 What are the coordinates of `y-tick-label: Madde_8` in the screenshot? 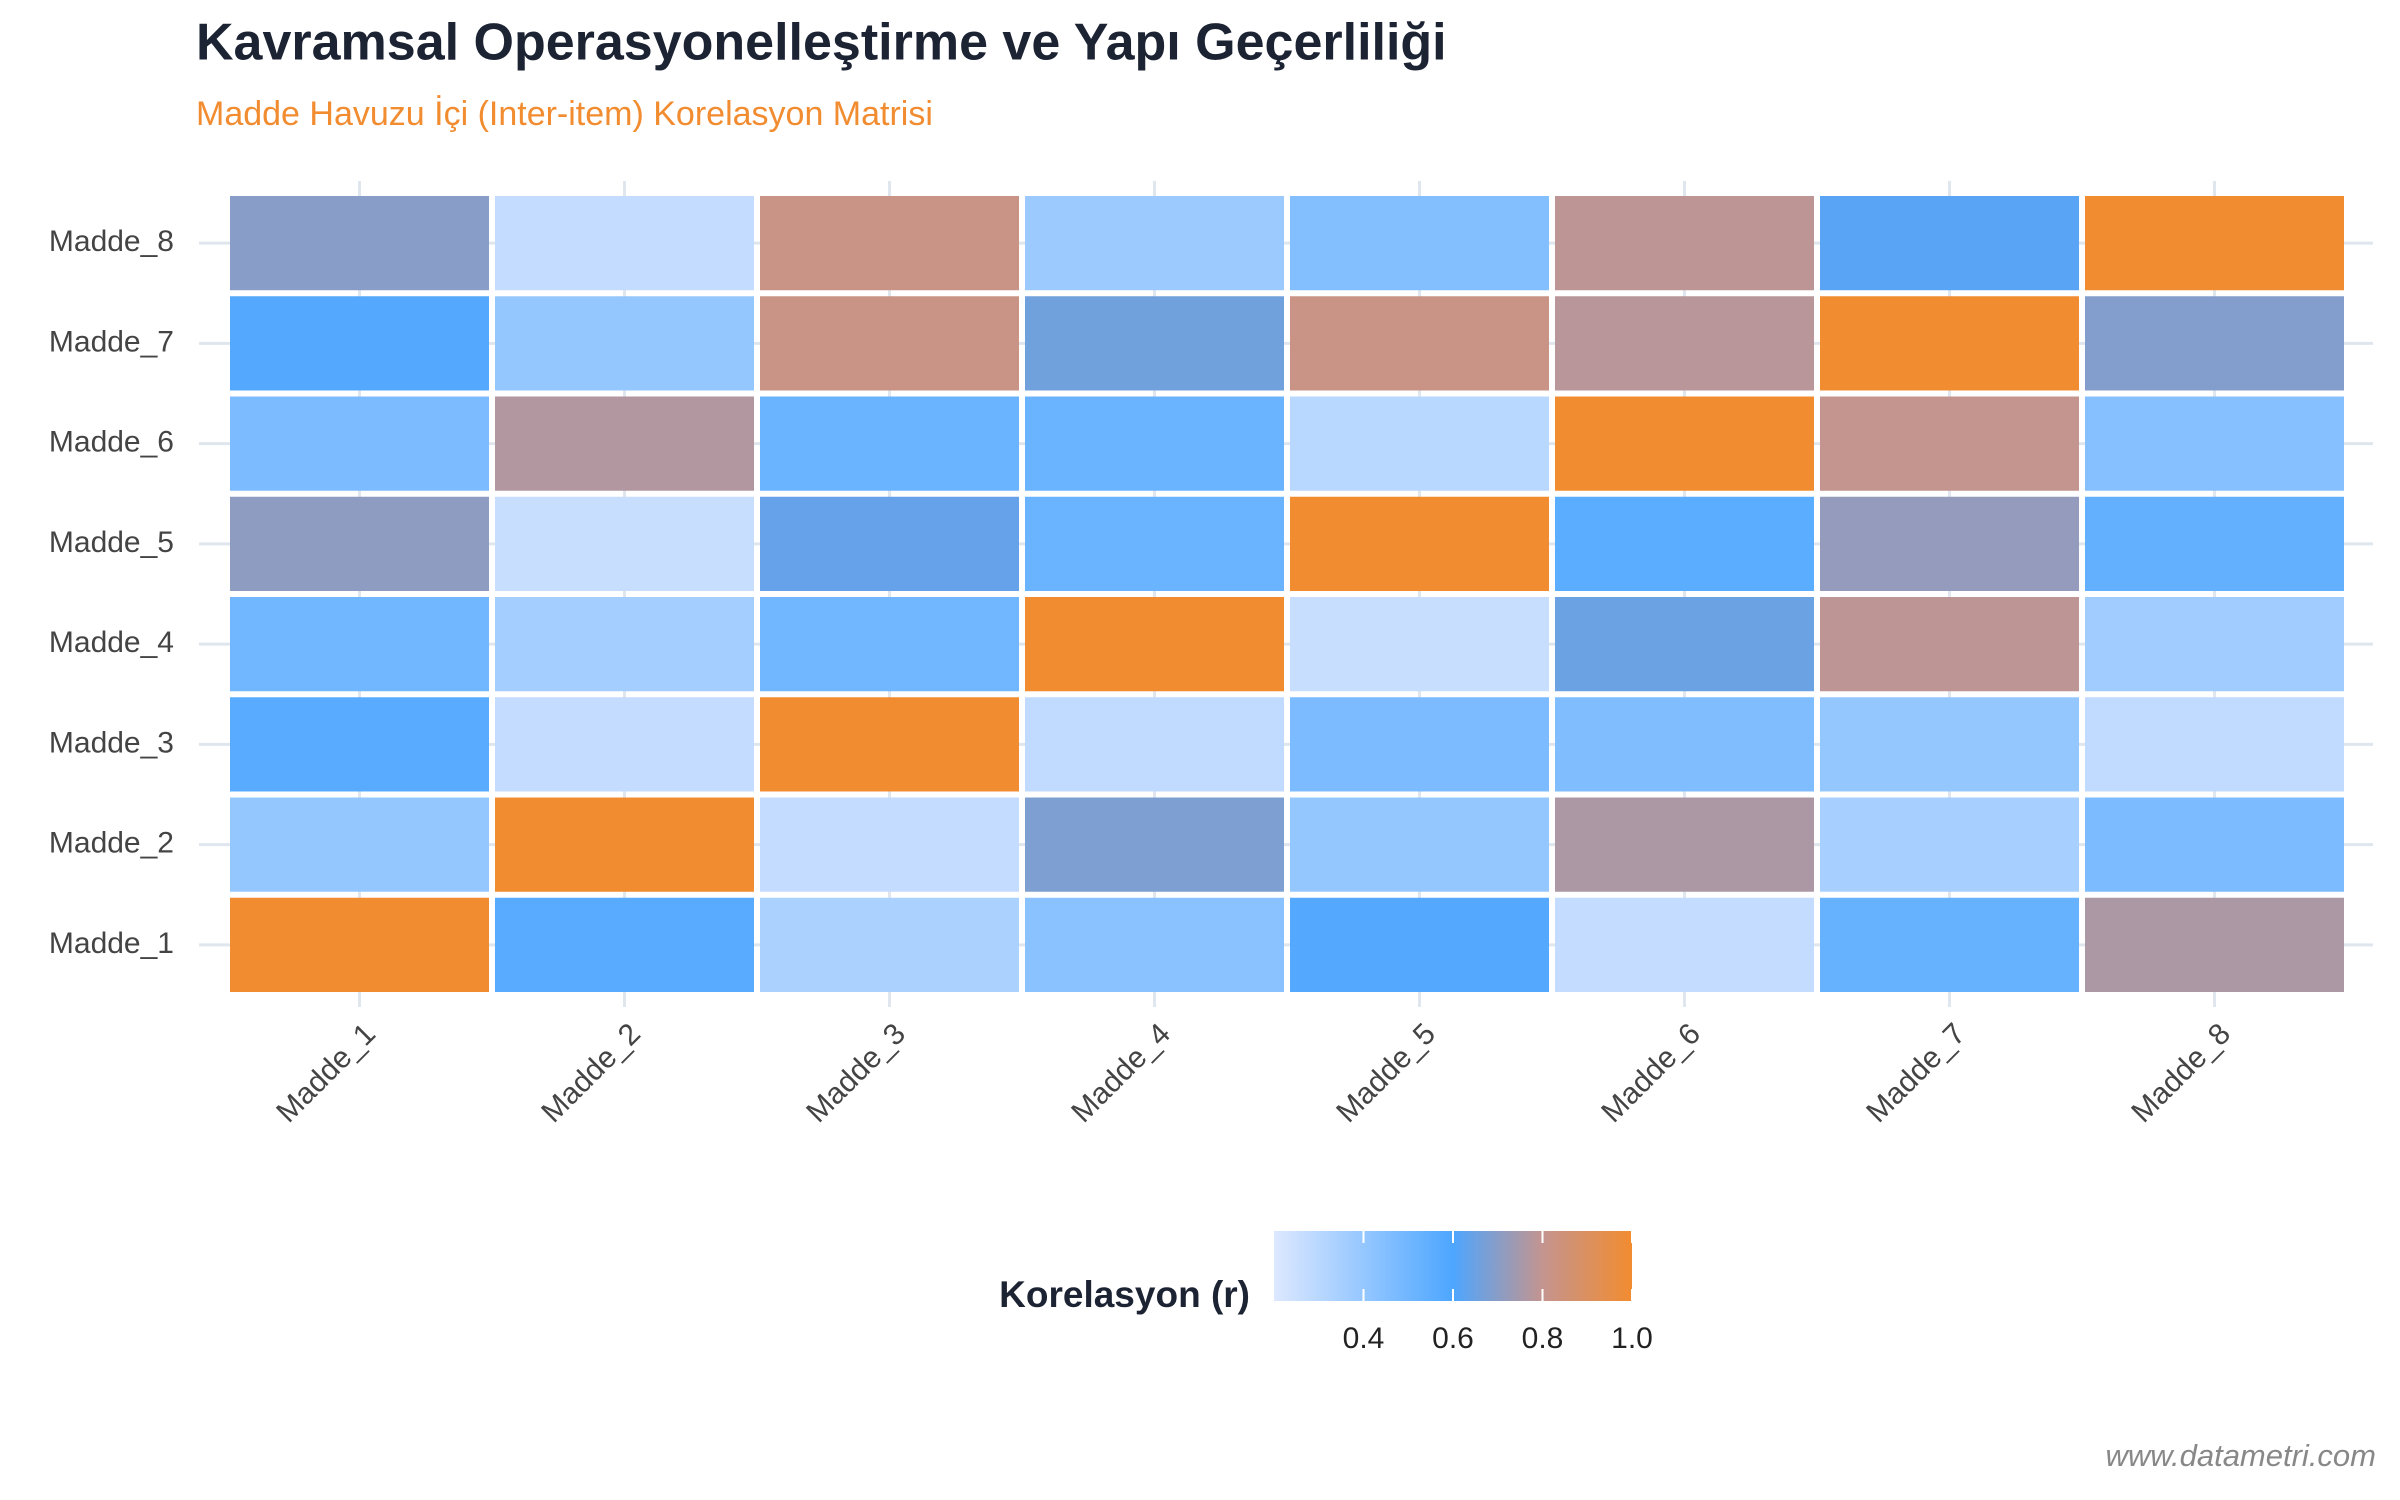 It's located at (111, 241).